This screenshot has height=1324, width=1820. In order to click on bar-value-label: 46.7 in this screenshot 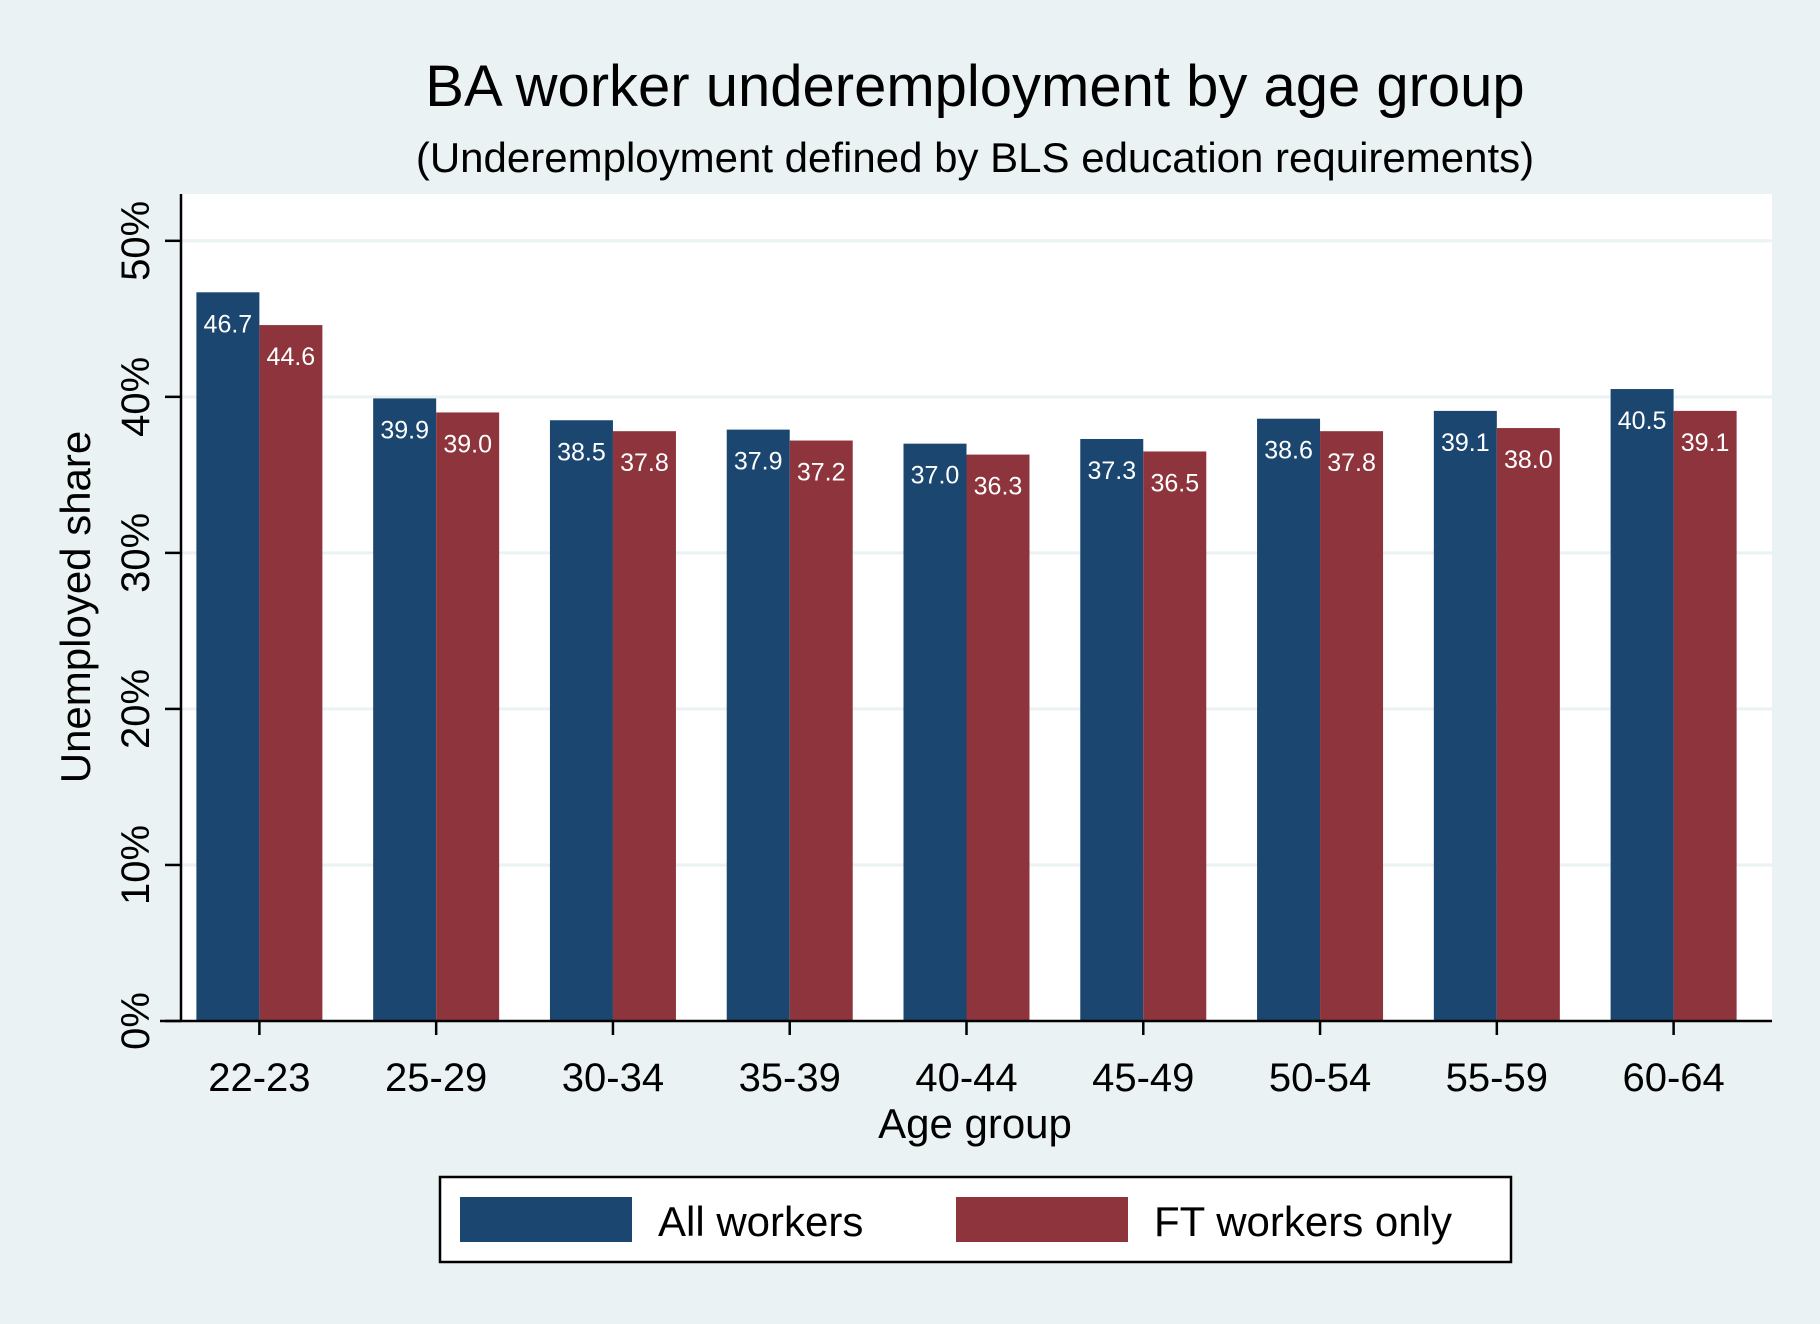, I will do `click(228, 324)`.